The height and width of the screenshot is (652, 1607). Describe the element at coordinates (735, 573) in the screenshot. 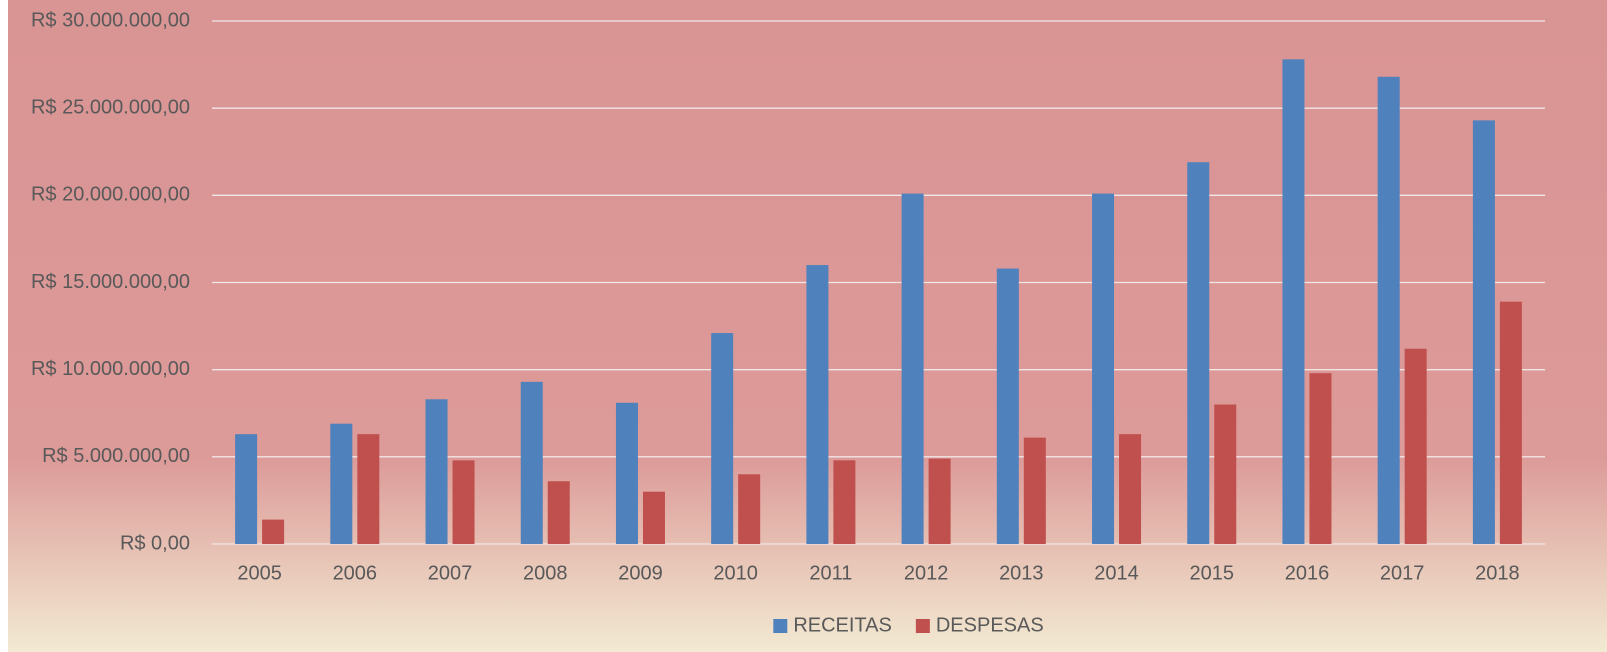

I see `x-tick-label: 2010` at that location.